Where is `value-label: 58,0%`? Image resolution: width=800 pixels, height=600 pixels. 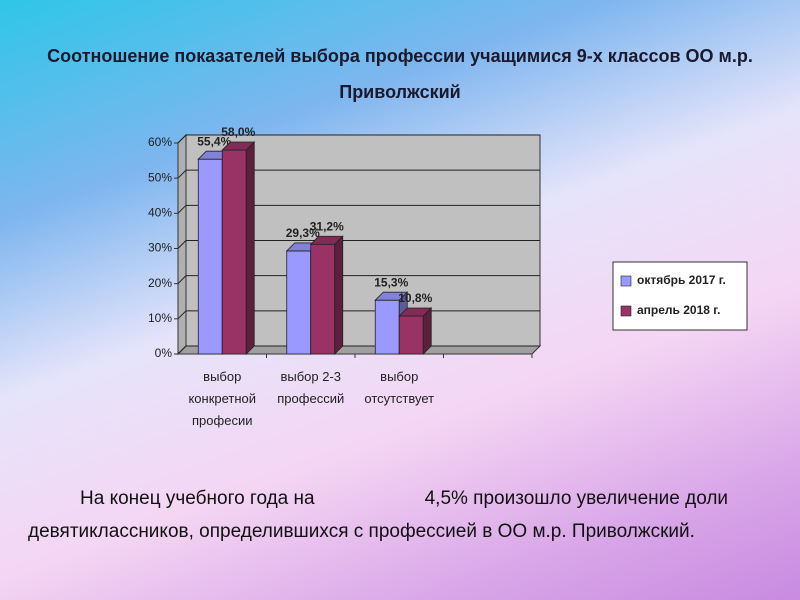
value-label: 58,0% is located at coordinates (238, 132).